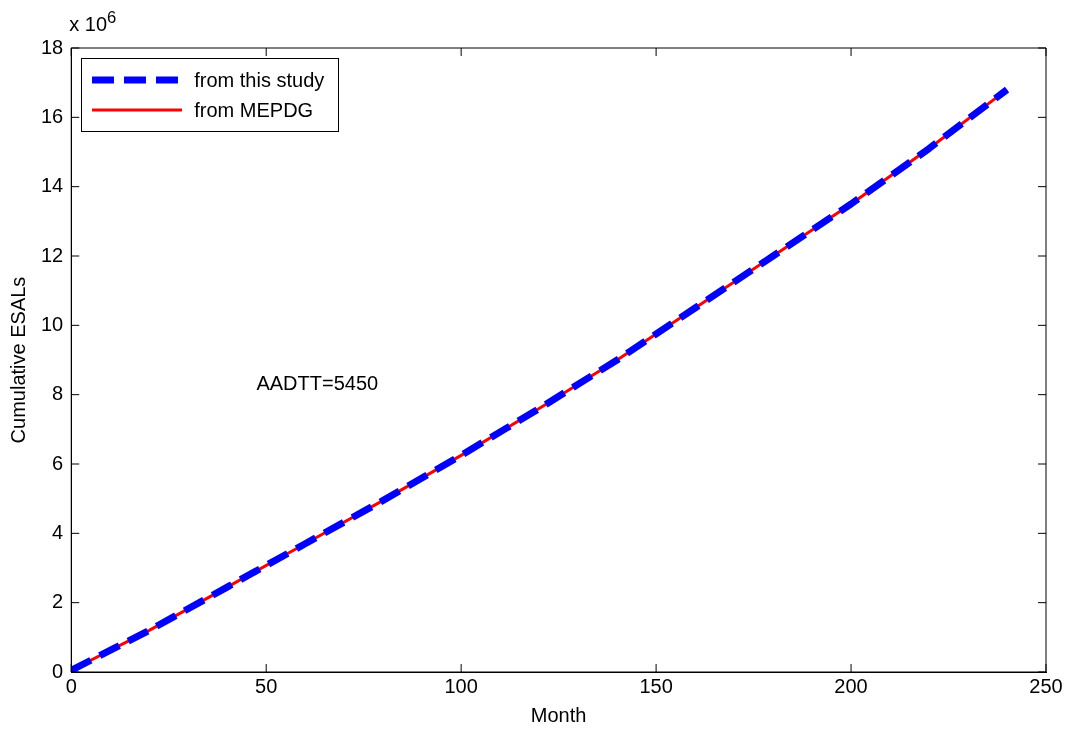 The height and width of the screenshot is (735, 1071). Describe the element at coordinates (851, 685) in the screenshot. I see `x-tick-label: 200` at that location.